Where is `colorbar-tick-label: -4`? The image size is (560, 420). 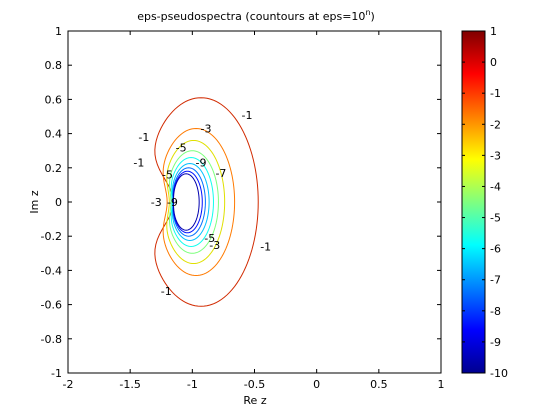 colorbar-tick-label: -4 is located at coordinates (495, 186).